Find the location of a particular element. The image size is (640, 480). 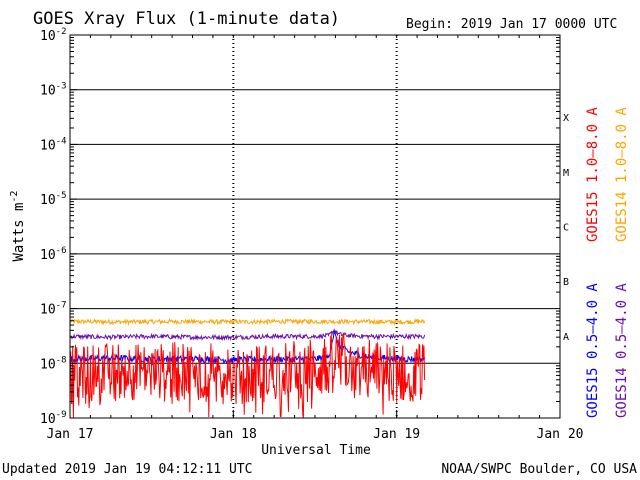

x-tick-label: Jan 18 is located at coordinates (233, 434).